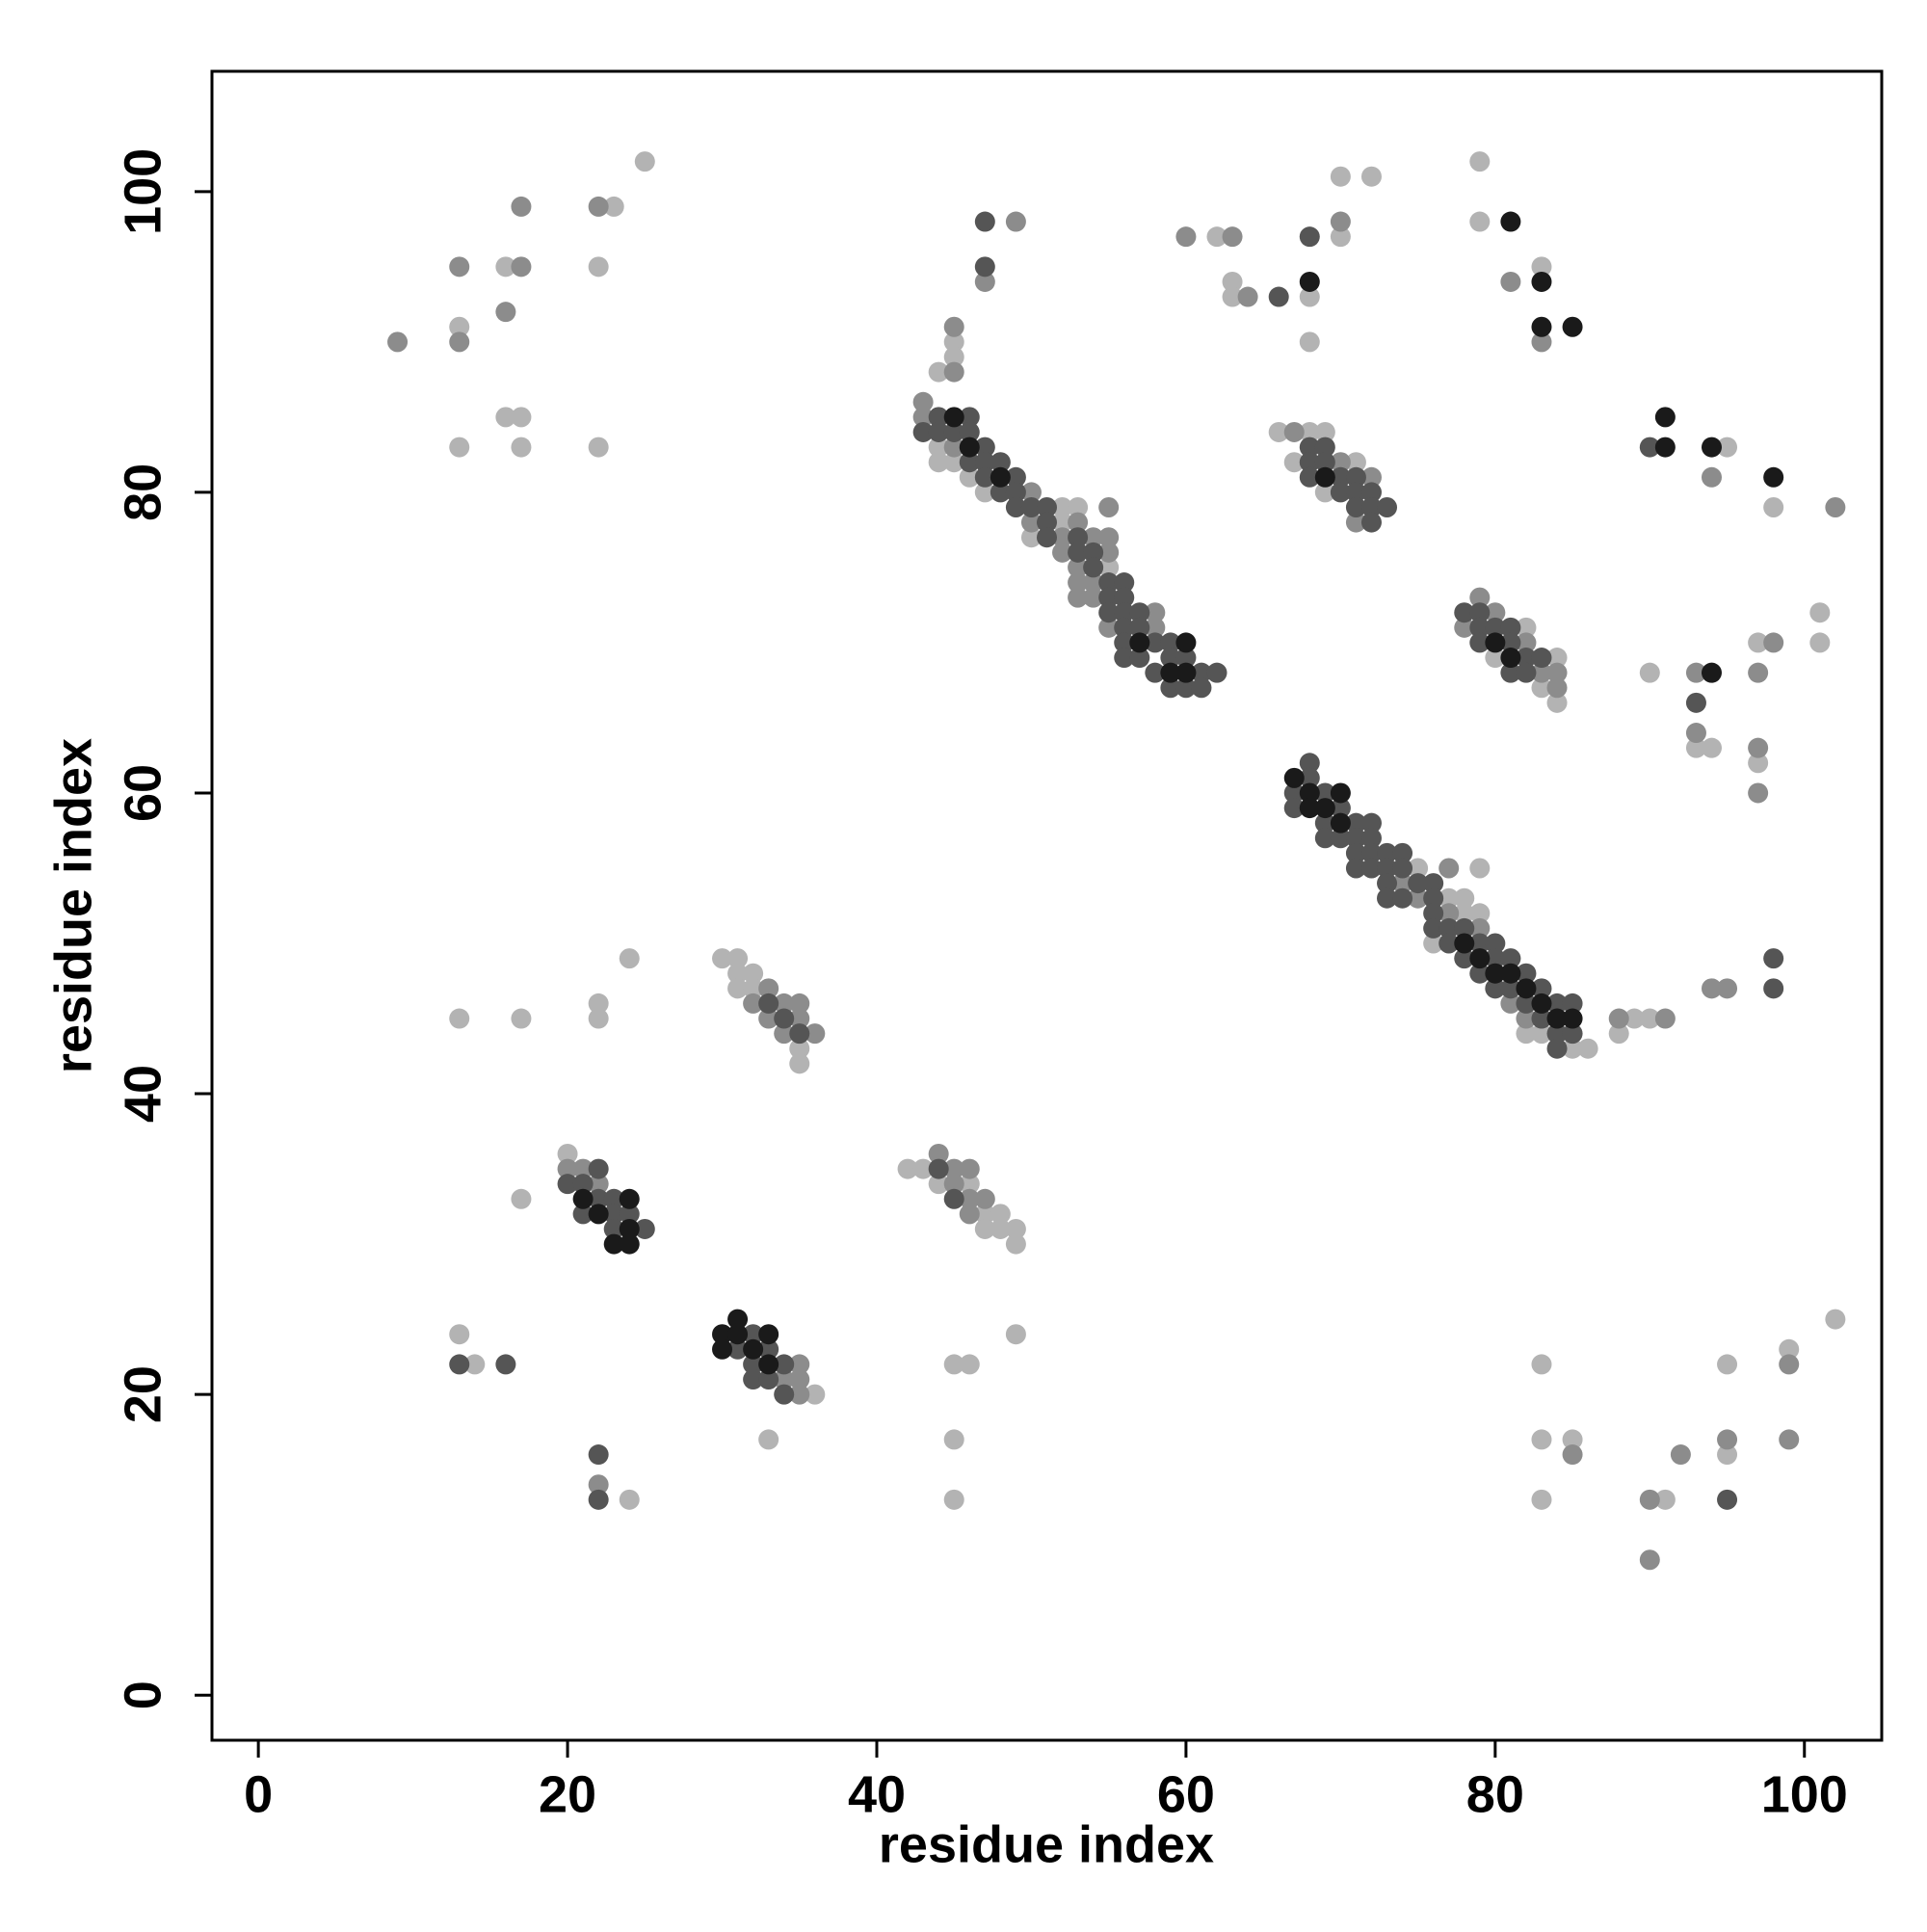  I want to click on x-tick-label: 20, so click(567, 1794).